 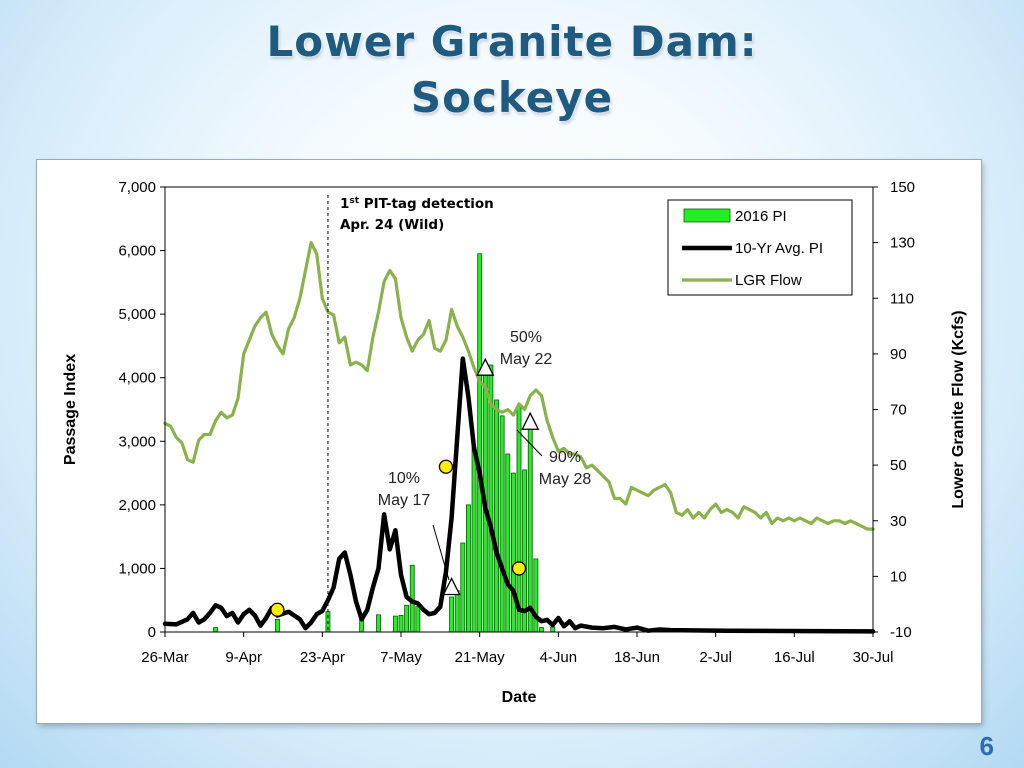 I want to click on y-tick-label: 5,000, so click(x=137, y=314).